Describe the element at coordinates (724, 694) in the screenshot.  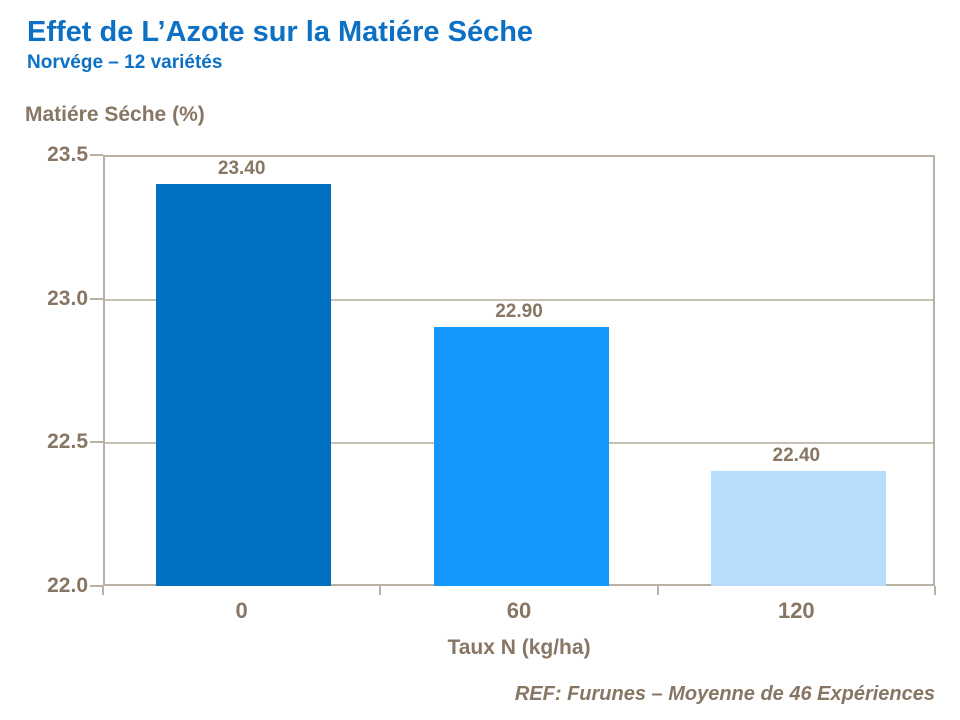
I see `reference-text: REF: Furunes – Moyenne de 46 Expériences` at that location.